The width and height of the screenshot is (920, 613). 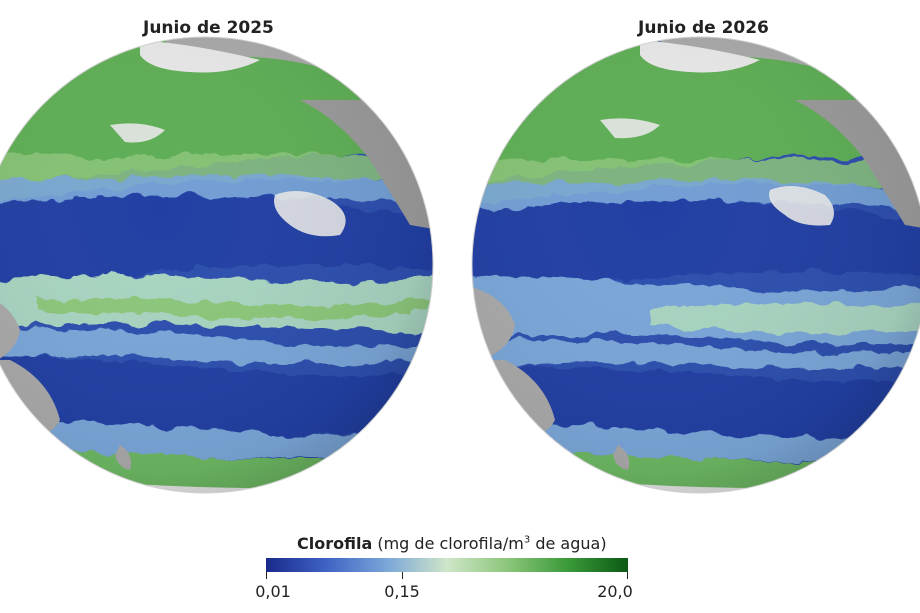 What do you see at coordinates (402, 591) in the screenshot?
I see `legend-label-mid: 0,15` at bounding box center [402, 591].